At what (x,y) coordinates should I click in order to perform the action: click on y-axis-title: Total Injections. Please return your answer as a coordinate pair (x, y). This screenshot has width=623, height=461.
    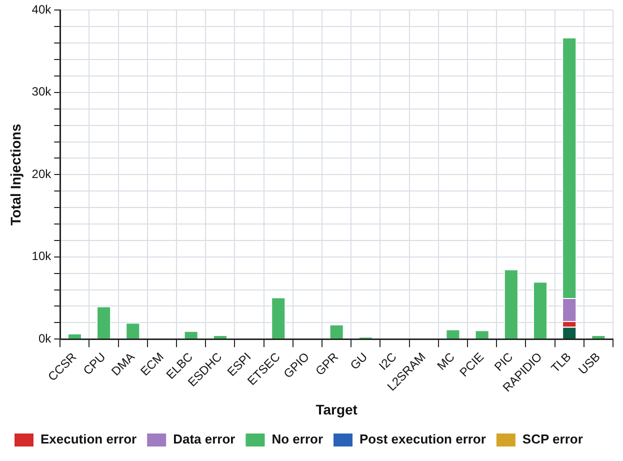
    Looking at the image, I should click on (15, 175).